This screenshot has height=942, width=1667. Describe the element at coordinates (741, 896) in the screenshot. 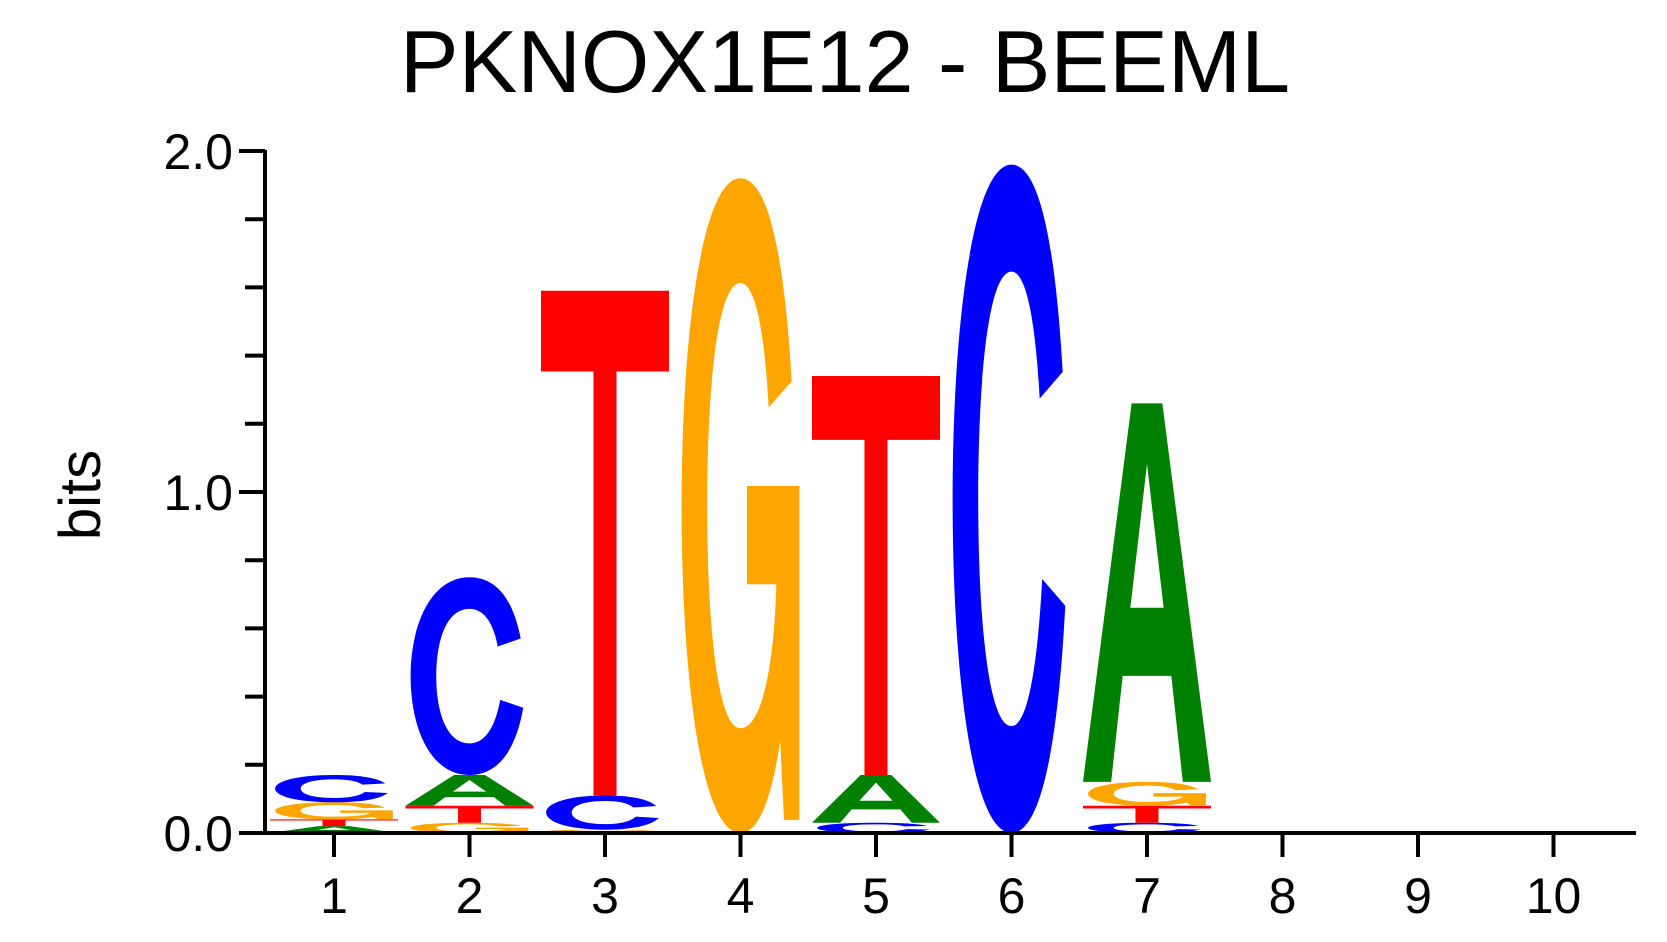

I see `x-tick-label: 4` at that location.